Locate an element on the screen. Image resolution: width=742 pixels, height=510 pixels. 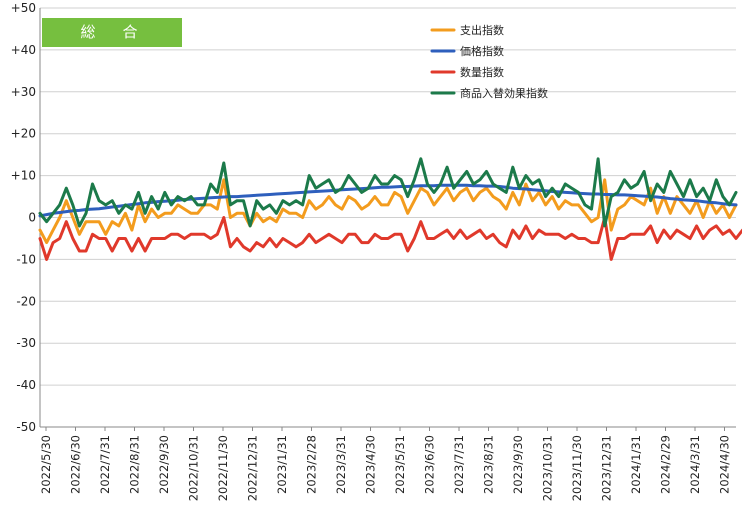
x-tick-label: 2024/2/29 is located at coordinates (666, 464).